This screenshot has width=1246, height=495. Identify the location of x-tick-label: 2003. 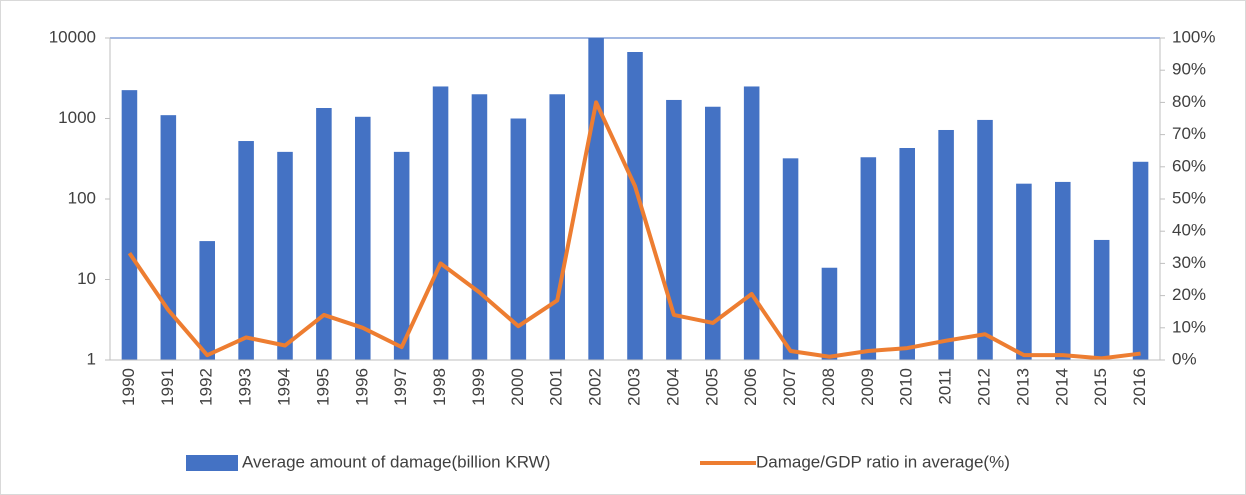
(633, 387).